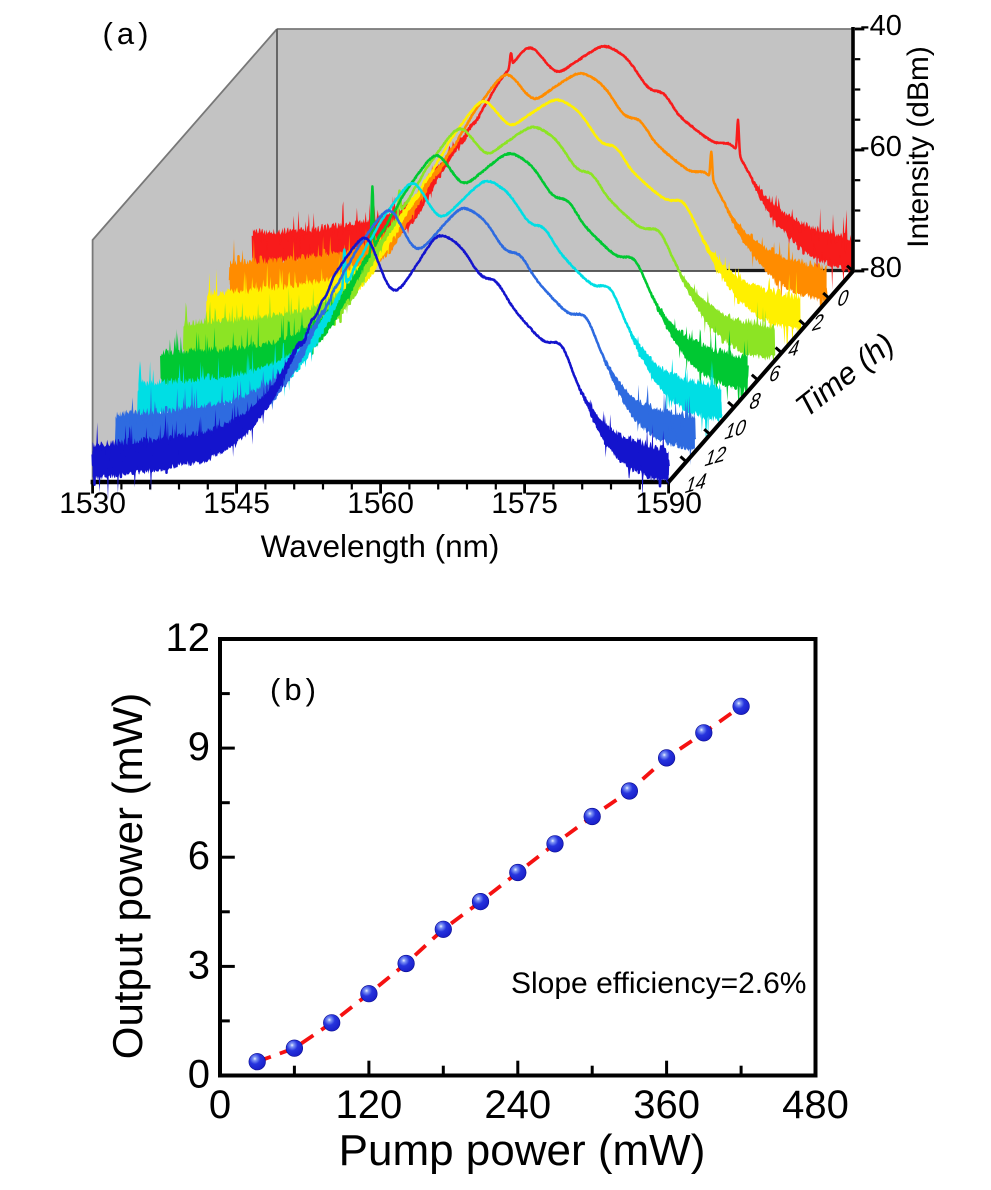 The width and height of the screenshot is (991, 1190). What do you see at coordinates (295, 689) in the screenshot?
I see `svg-text: (b)` at bounding box center [295, 689].